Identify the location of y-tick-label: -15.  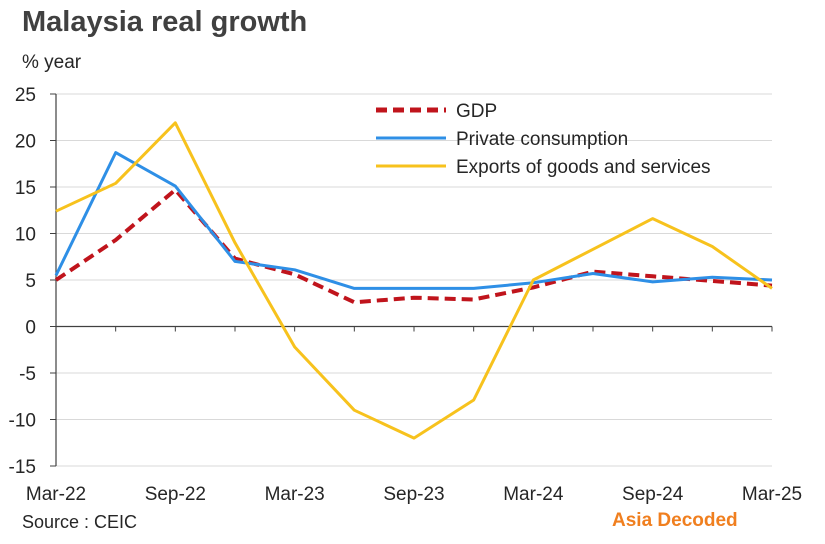
(22, 467).